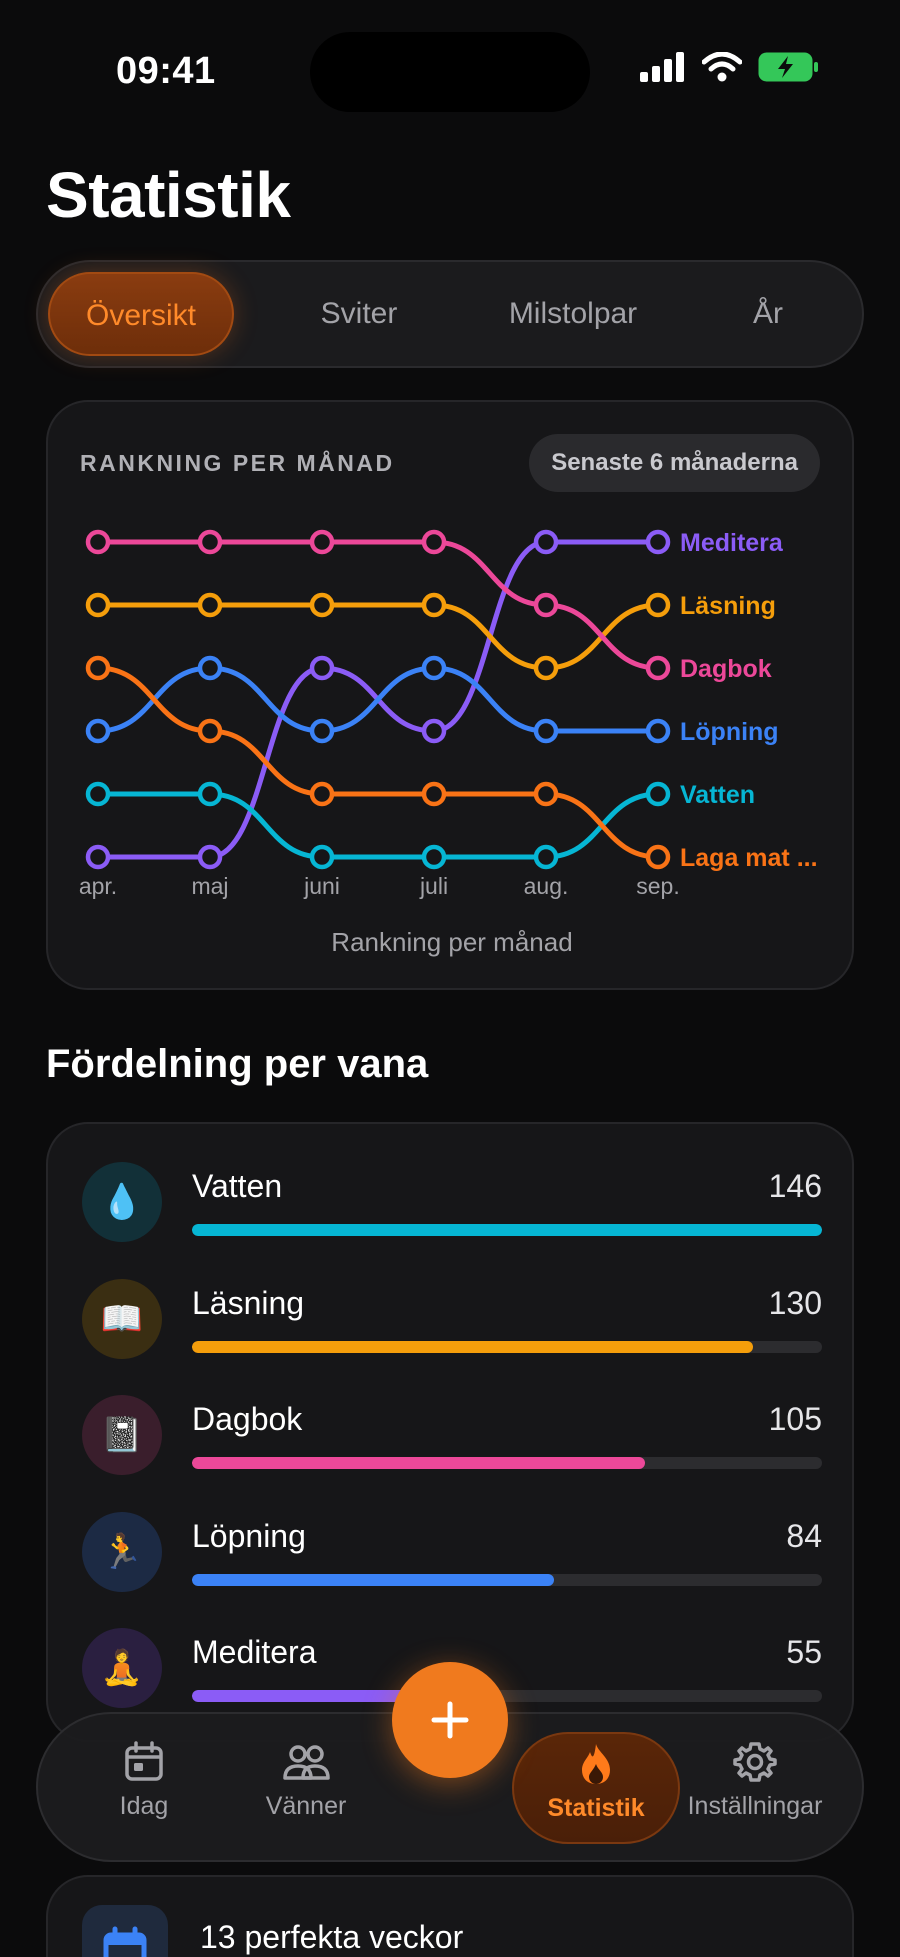 This screenshot has height=1957, width=900. I want to click on dynamic-island, so click(450, 72).